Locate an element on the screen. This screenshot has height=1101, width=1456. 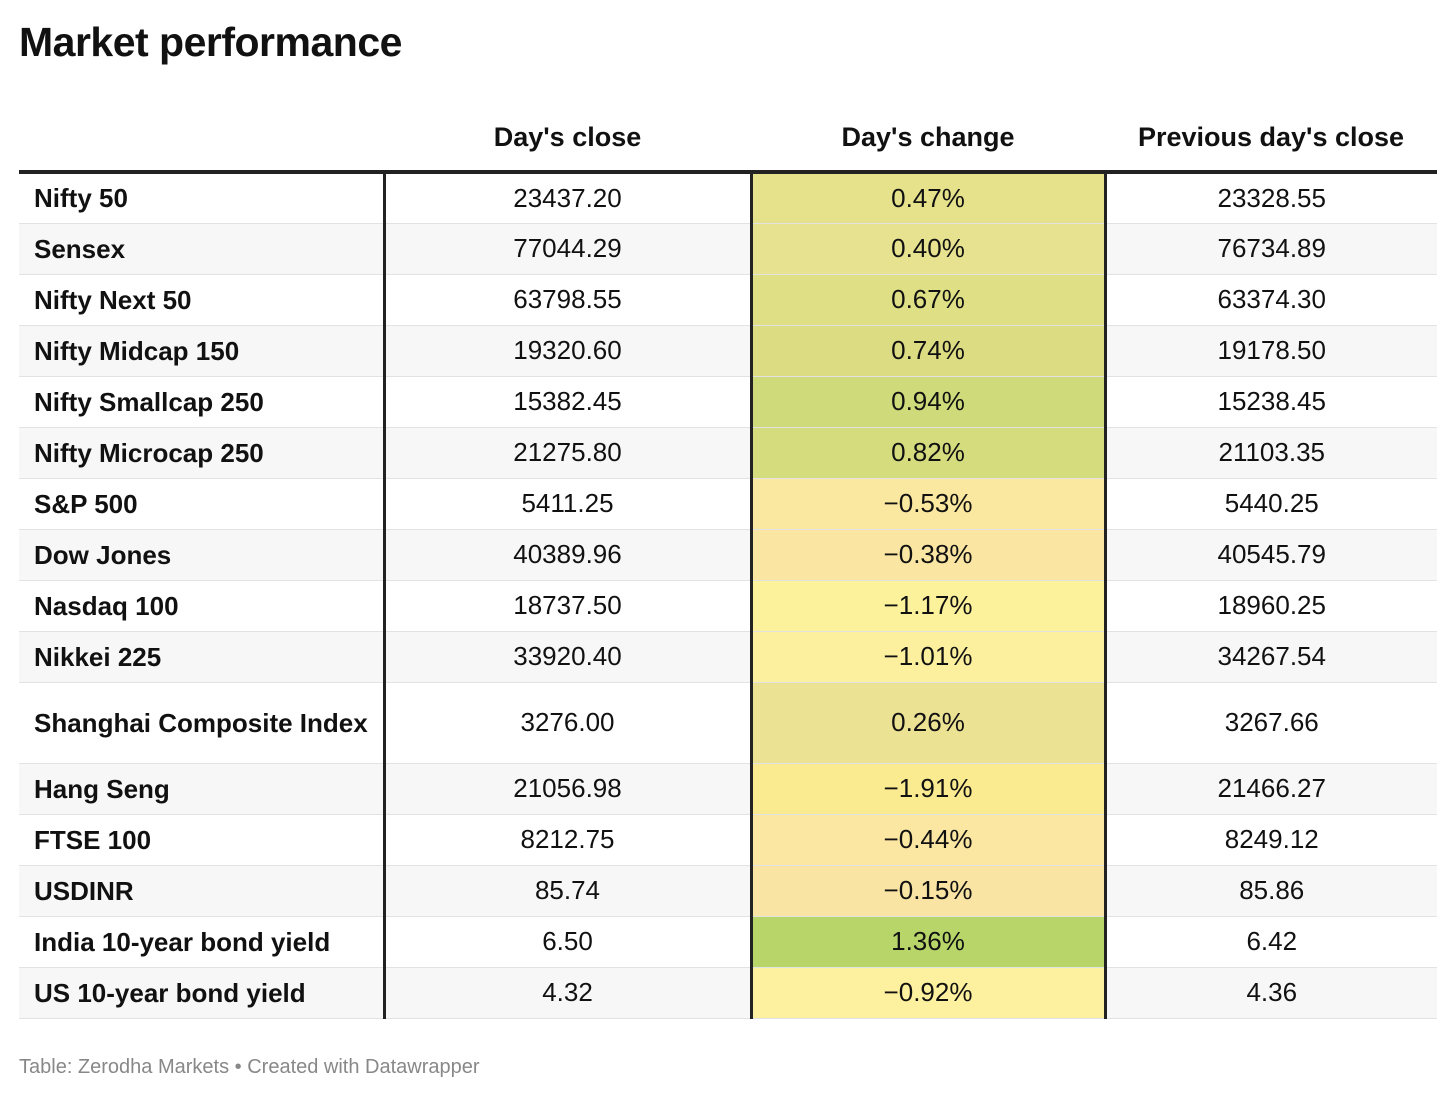
days-change-value: 1.36% is located at coordinates (929, 942).